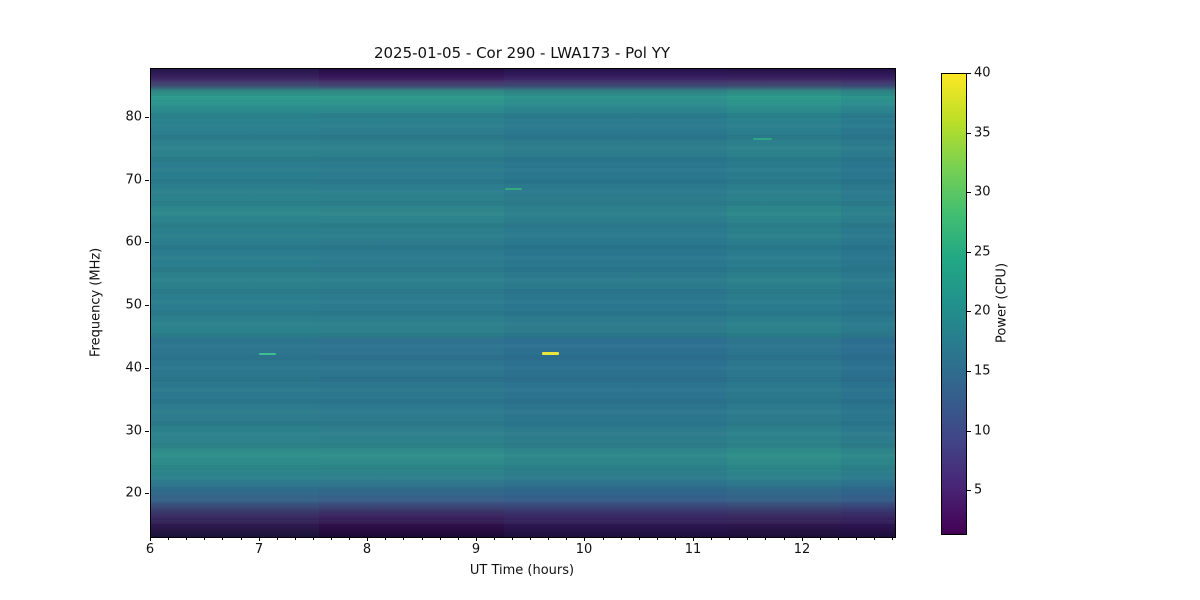 The width and height of the screenshot is (1200, 600). What do you see at coordinates (982, 252) in the screenshot?
I see `colorbar-tick-label: 25` at bounding box center [982, 252].